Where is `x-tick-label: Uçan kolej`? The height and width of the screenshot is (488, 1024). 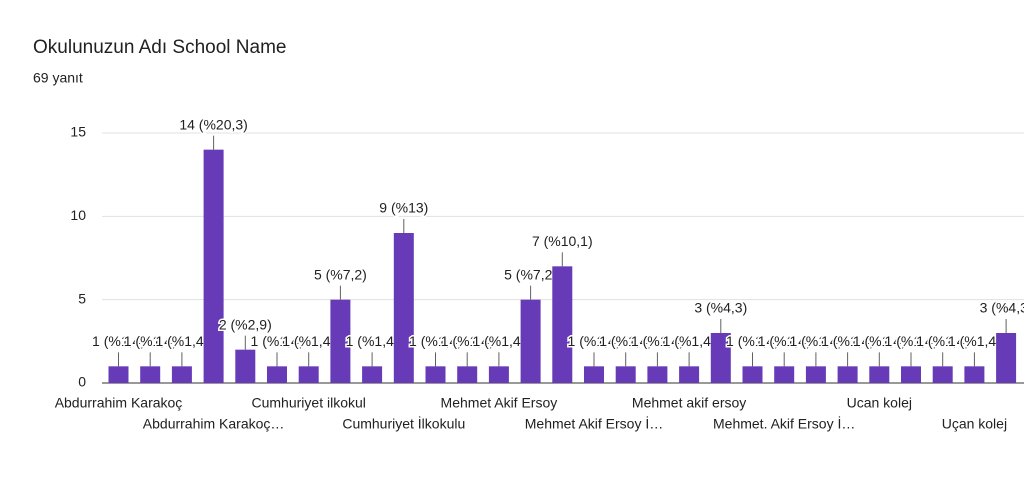 x-tick-label: Uçan kolej is located at coordinates (974, 424).